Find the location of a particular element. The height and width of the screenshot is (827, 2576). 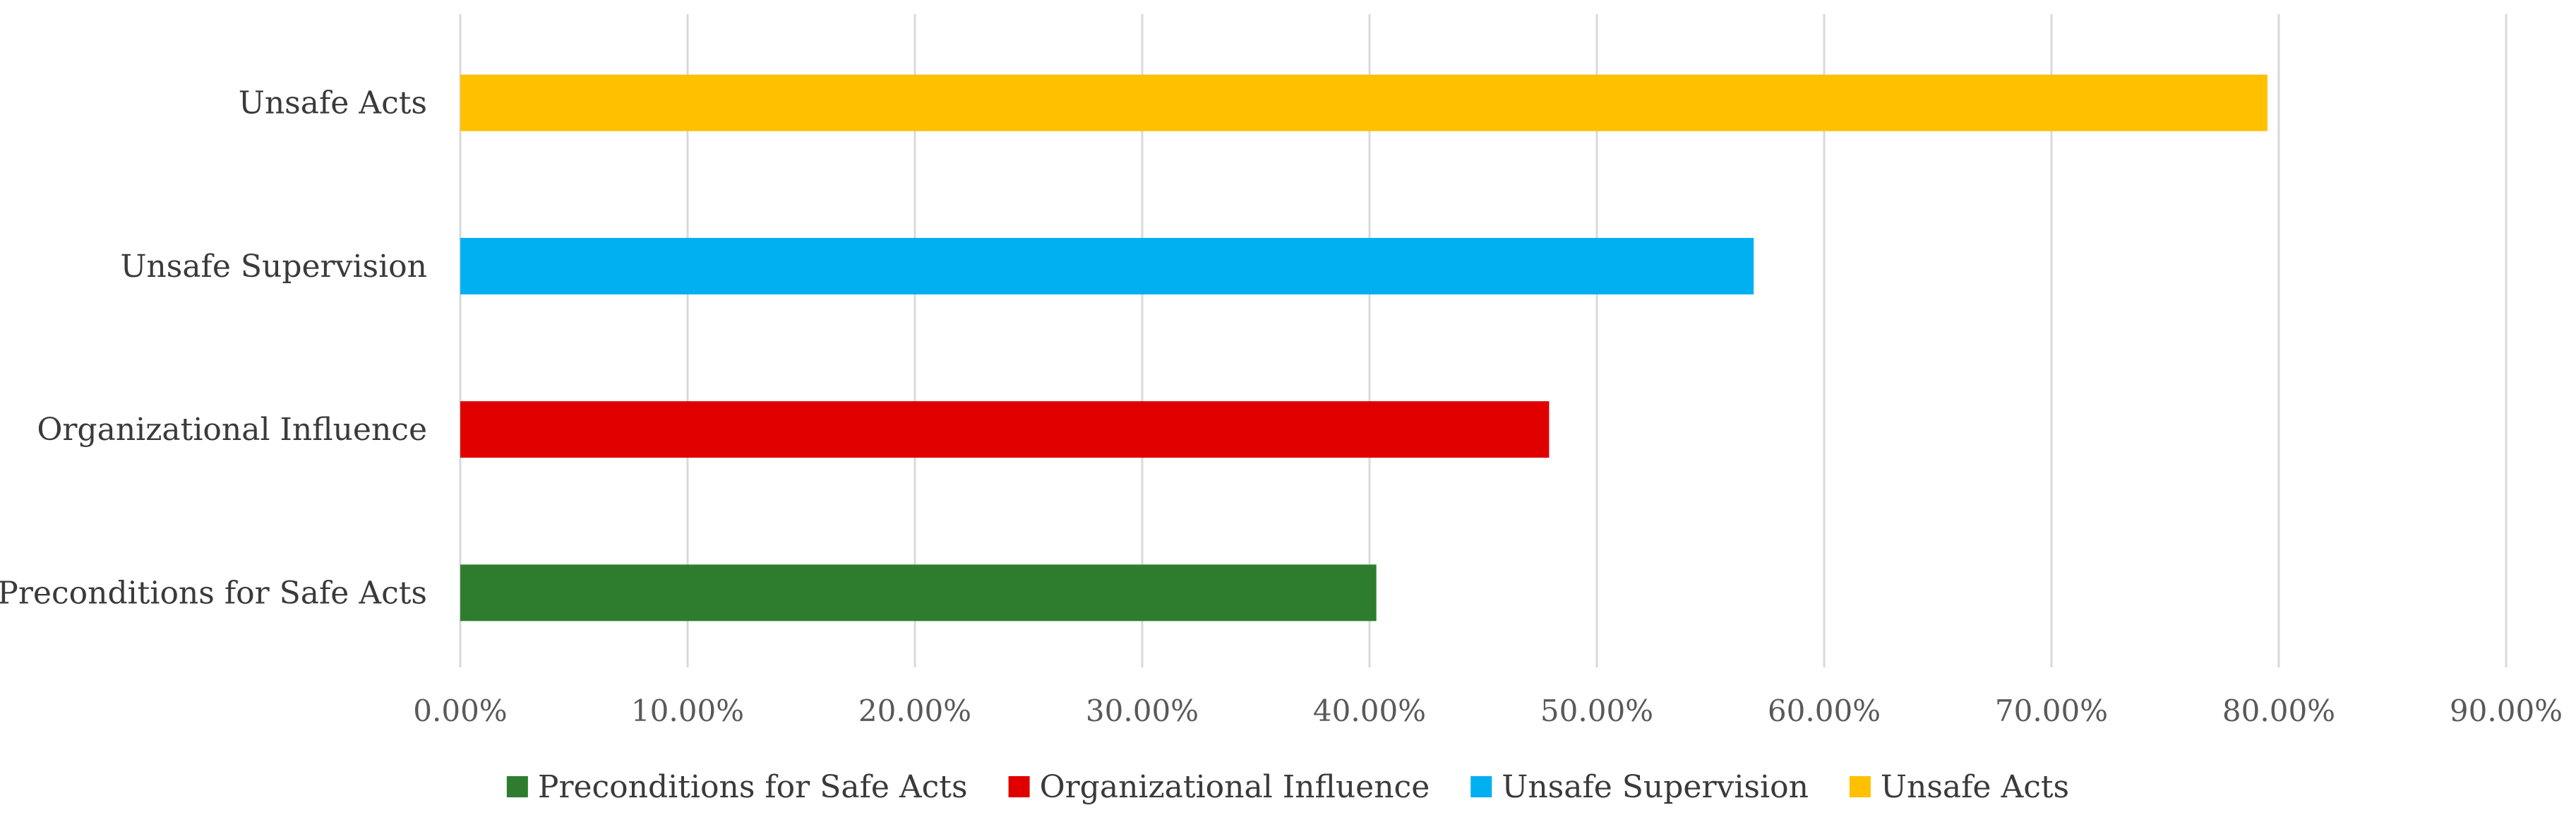

legend-swatch-unsafe-supervision is located at coordinates (1481, 786).